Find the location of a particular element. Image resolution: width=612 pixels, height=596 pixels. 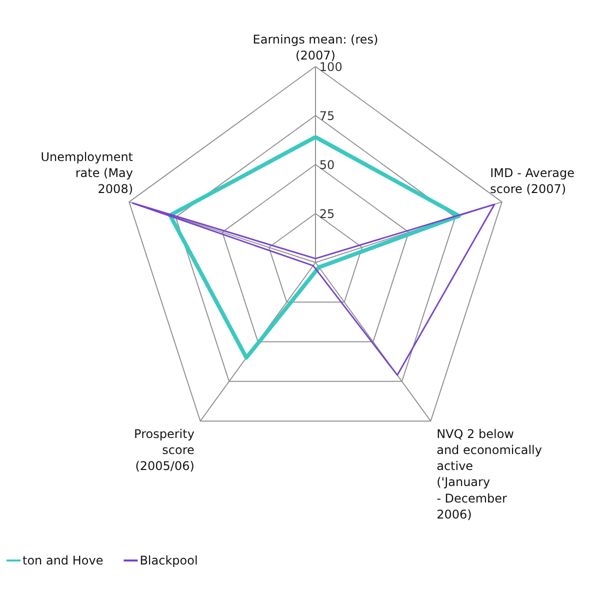

y-tick-label: 50 is located at coordinates (327, 165).